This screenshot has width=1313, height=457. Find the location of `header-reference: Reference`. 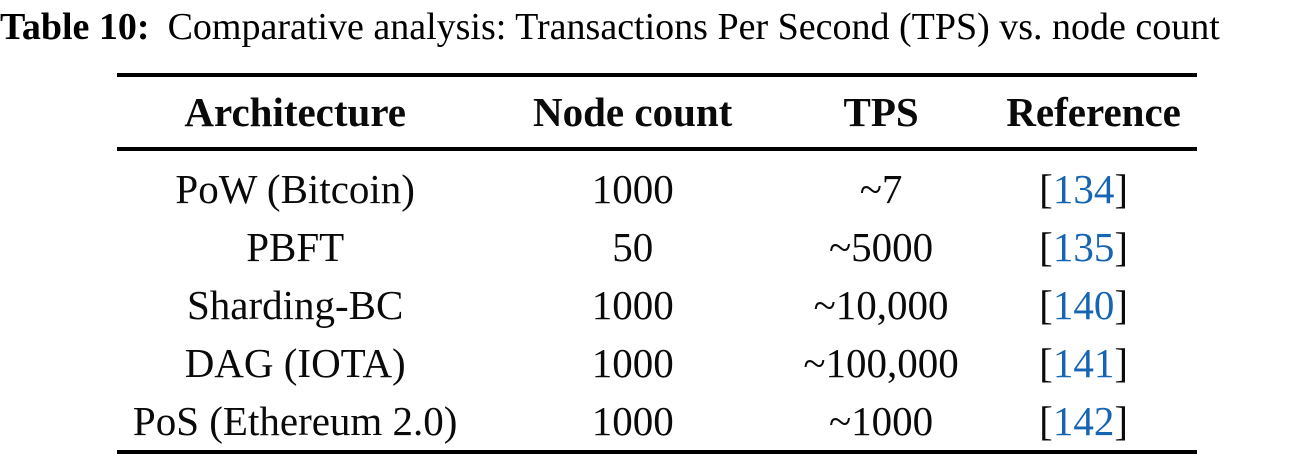

header-reference: Reference is located at coordinates (1083, 113).